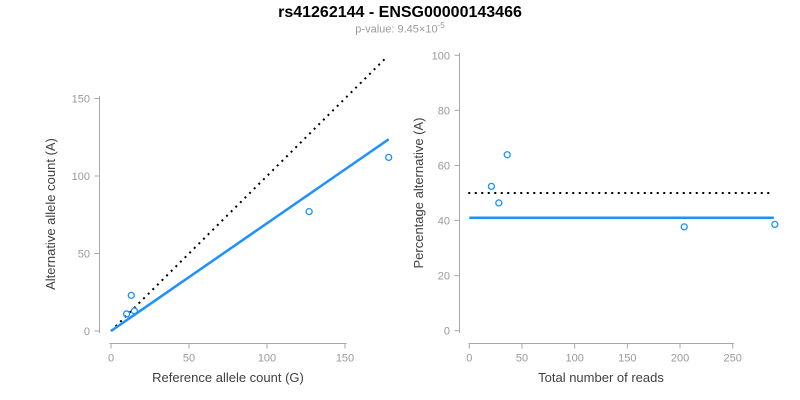 The width and height of the screenshot is (800, 400). I want to click on y-tick-label: 20, so click(444, 277).